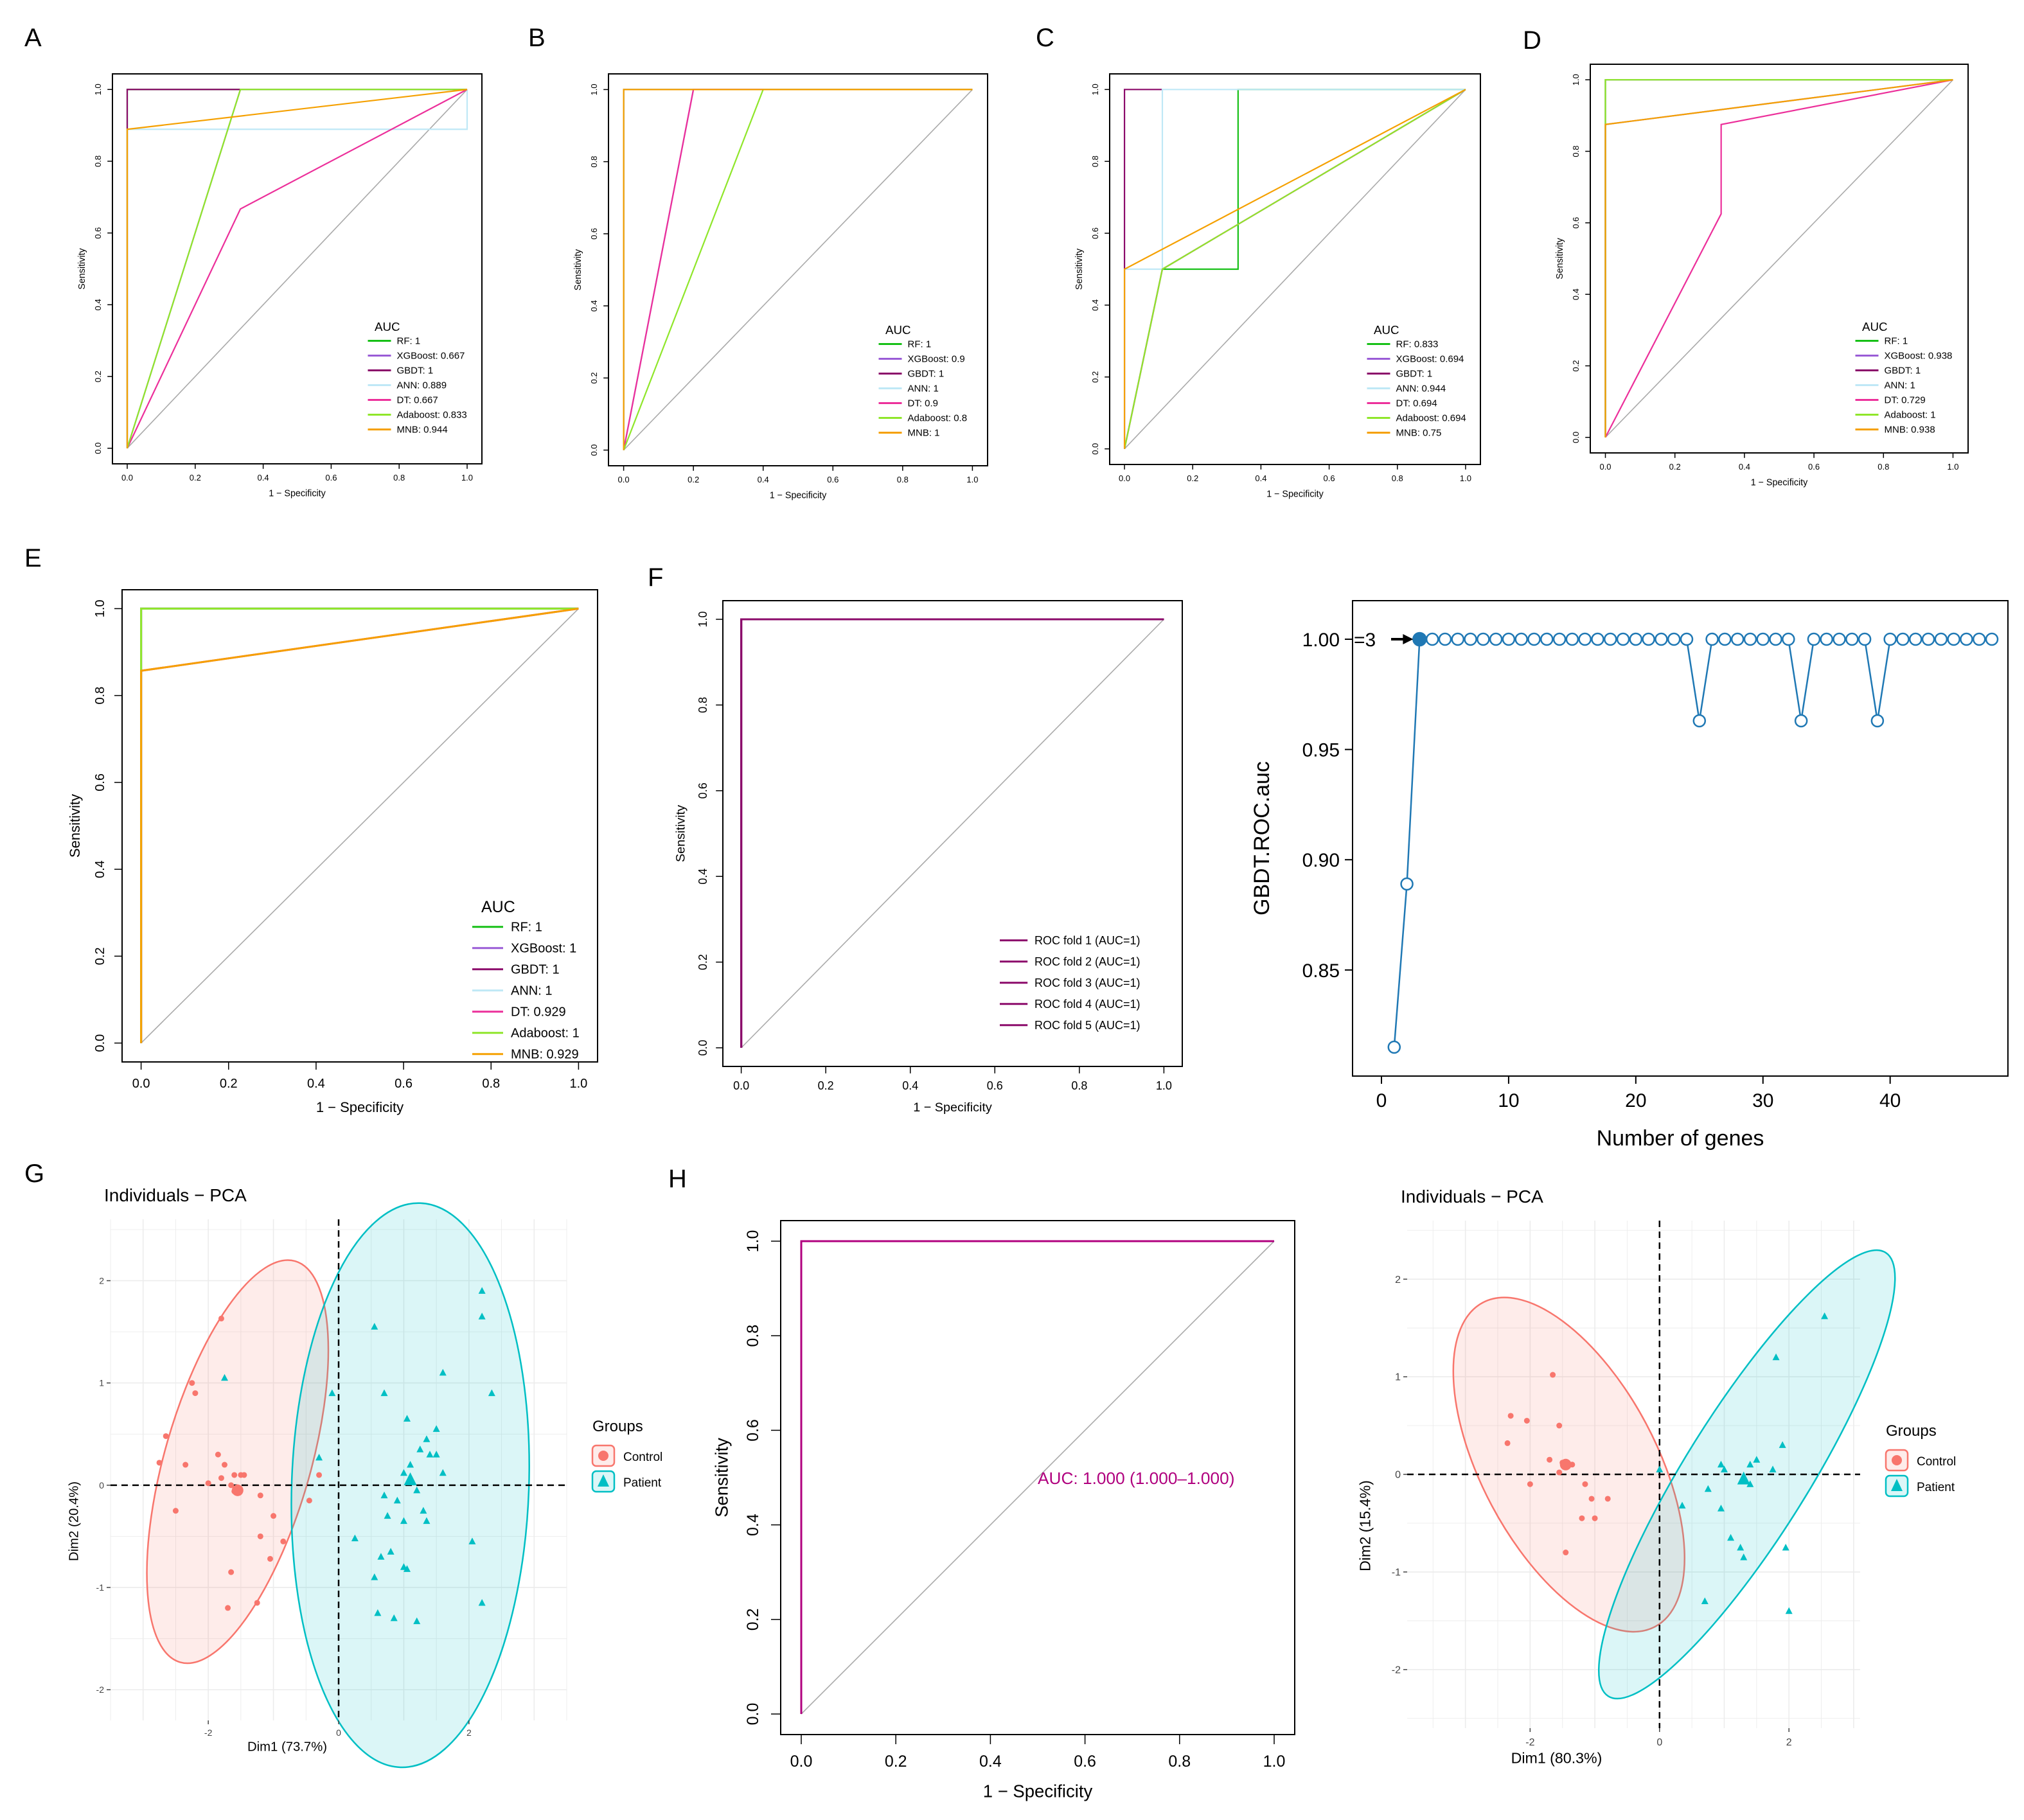 The width and height of the screenshot is (2024, 1820). Describe the element at coordinates (33, 558) in the screenshot. I see `panel-letter-e: E` at that location.